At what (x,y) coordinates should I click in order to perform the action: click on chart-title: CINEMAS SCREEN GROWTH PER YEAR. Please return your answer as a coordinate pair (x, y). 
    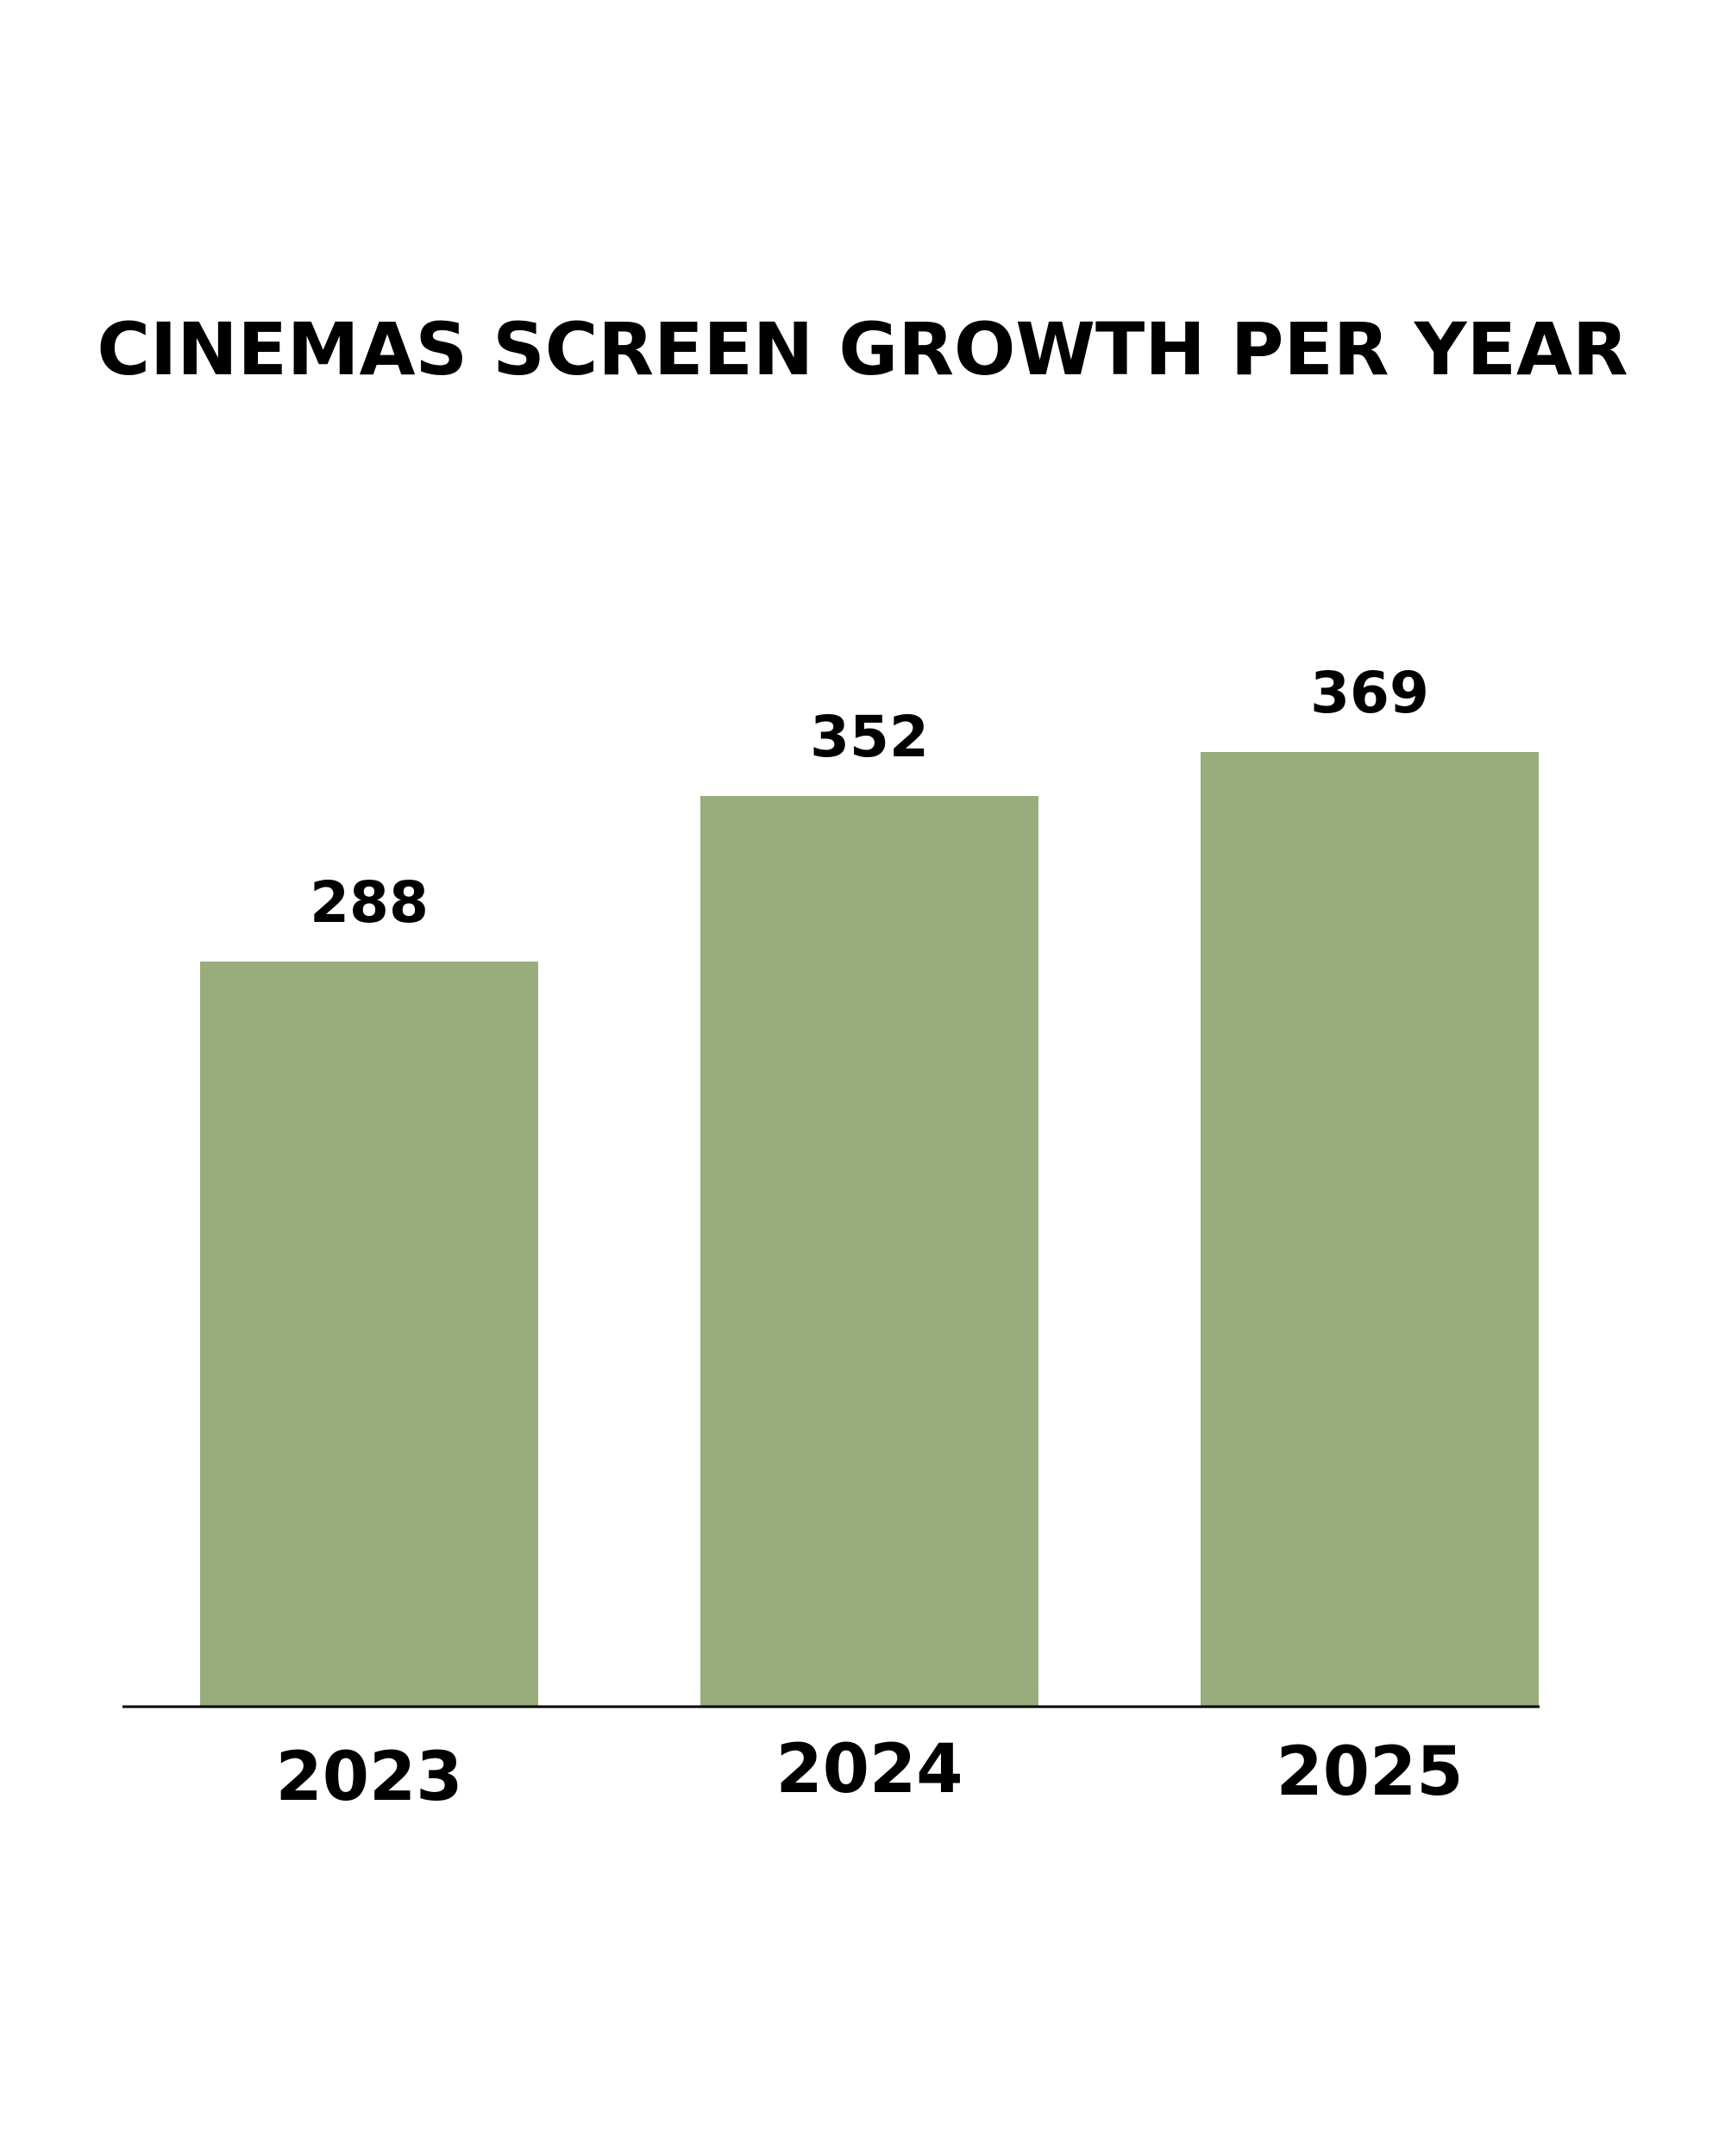
    Looking at the image, I should click on (862, 349).